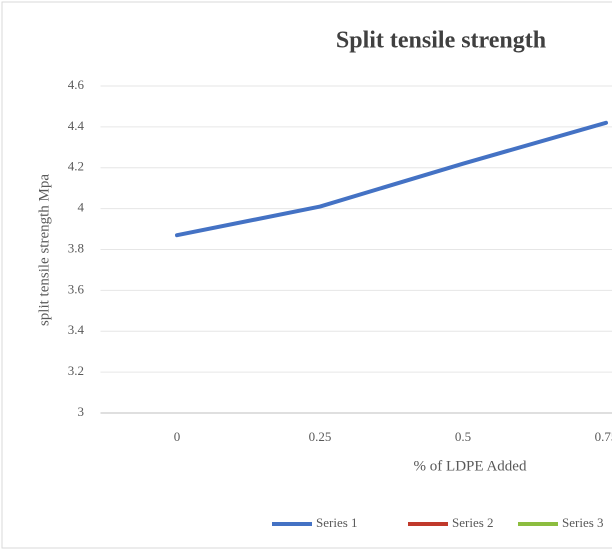 The image size is (612, 552). Describe the element at coordinates (463, 436) in the screenshot. I see `x-tick-label: 0.5` at that location.